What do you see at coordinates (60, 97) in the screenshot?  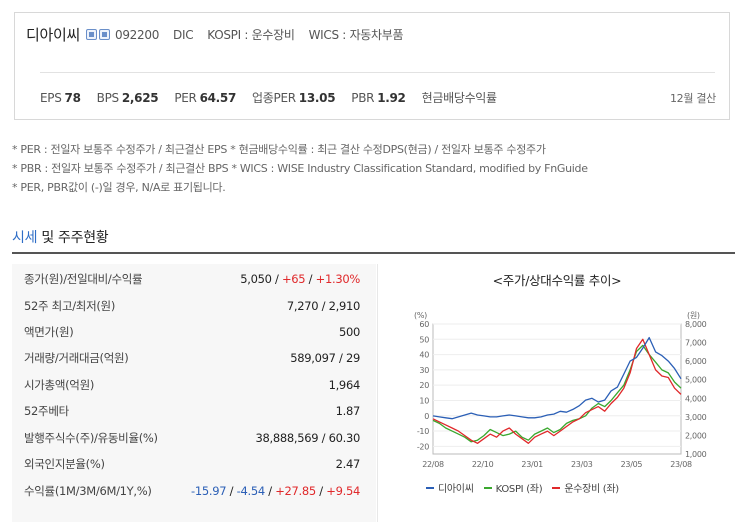 I see `metric-eps: EPS 78` at bounding box center [60, 97].